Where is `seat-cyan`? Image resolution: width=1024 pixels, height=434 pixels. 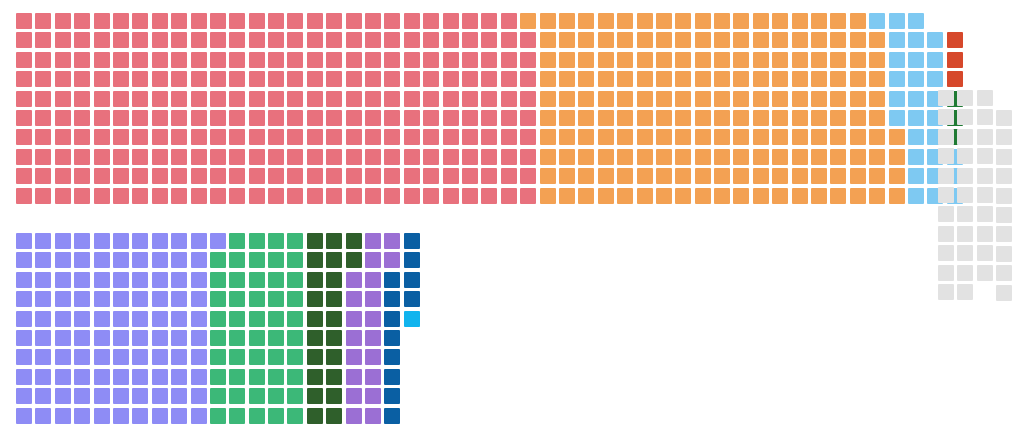 seat-cyan is located at coordinates (411, 318).